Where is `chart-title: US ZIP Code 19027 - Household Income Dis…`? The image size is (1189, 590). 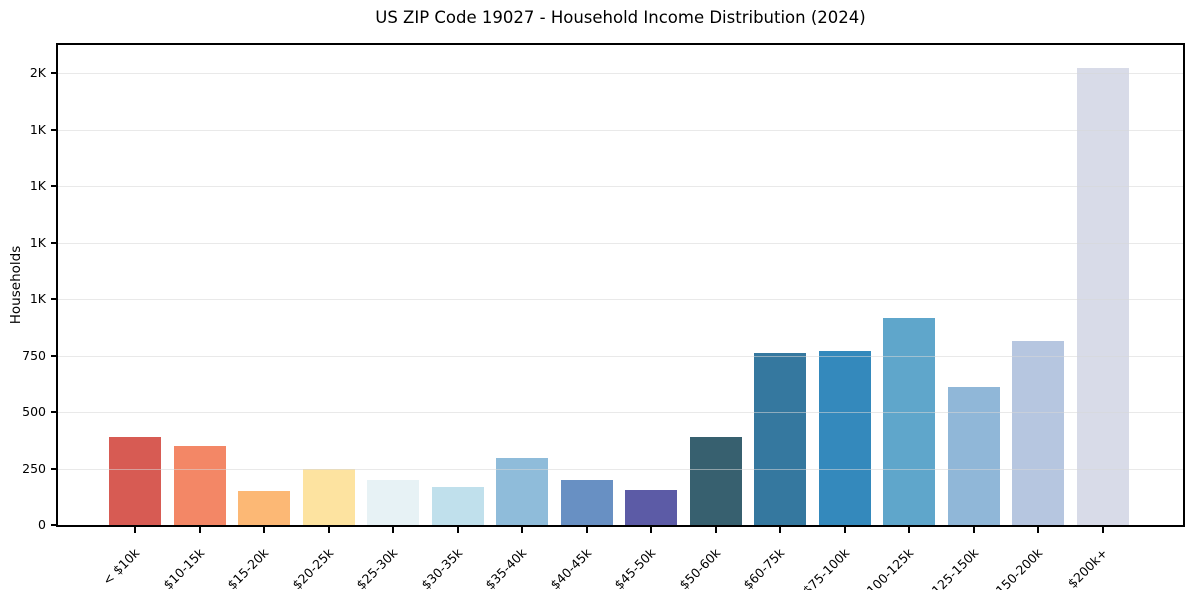 chart-title: US ZIP Code 19027 - Household Income Dis… is located at coordinates (620, 17).